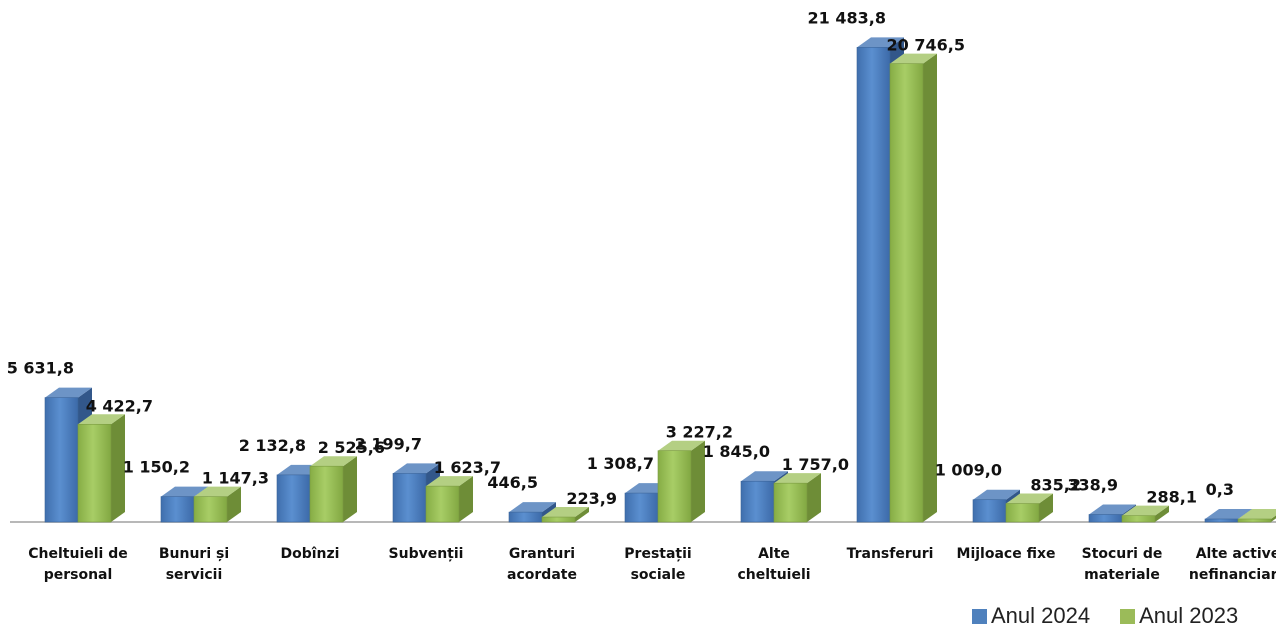 This screenshot has height=629, width=1276. Describe the element at coordinates (657, 564) in the screenshot. I see `category-label: Prestații sociale` at that location.